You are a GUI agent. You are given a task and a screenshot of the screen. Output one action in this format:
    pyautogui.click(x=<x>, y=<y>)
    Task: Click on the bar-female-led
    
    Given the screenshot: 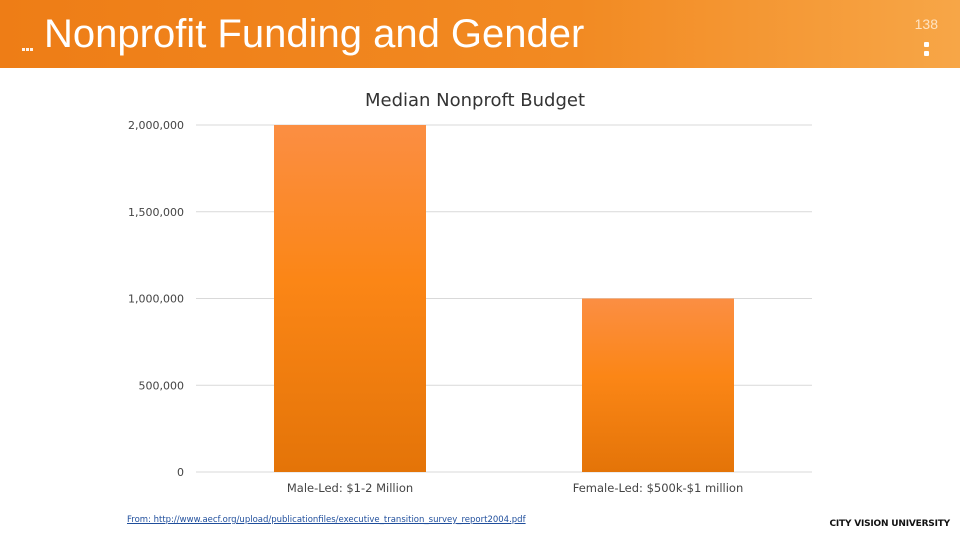 What is the action you would take?
    pyautogui.click(x=658, y=385)
    